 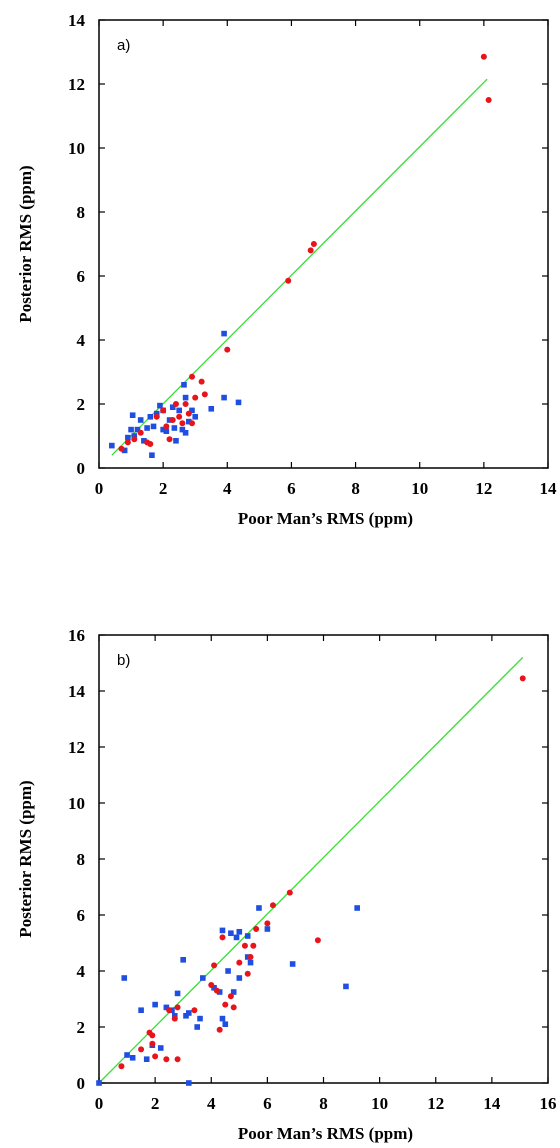 I want to click on x-tick-label: 10, so click(x=419, y=488).